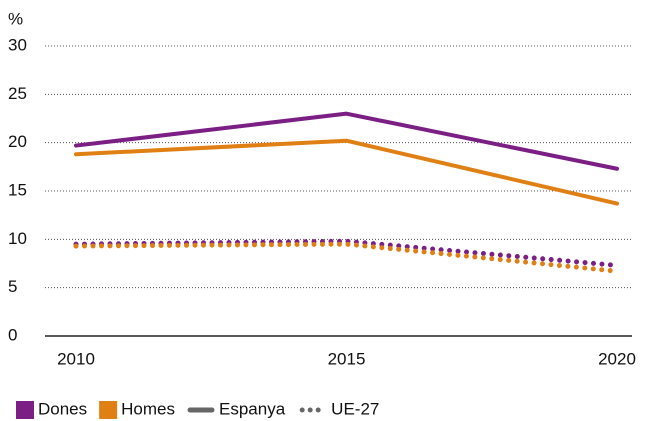 Image resolution: width=645 pixels, height=421 pixels. What do you see at coordinates (12, 286) in the screenshot?
I see `y-tick-label: 5` at bounding box center [12, 286].